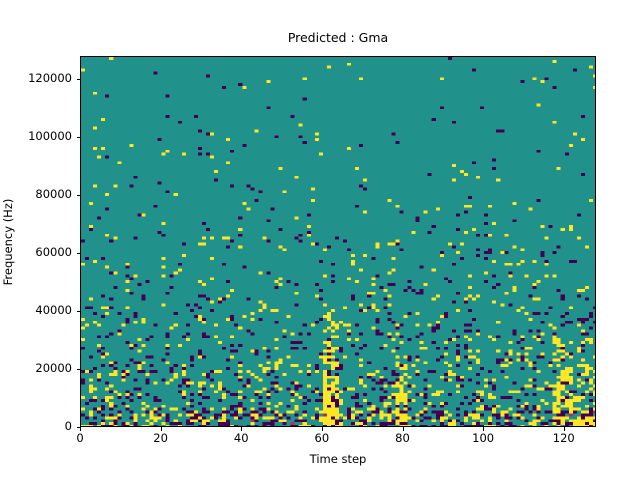 The width and height of the screenshot is (640, 480). What do you see at coordinates (53, 252) in the screenshot?
I see `y-tick-label: 60000` at bounding box center [53, 252].